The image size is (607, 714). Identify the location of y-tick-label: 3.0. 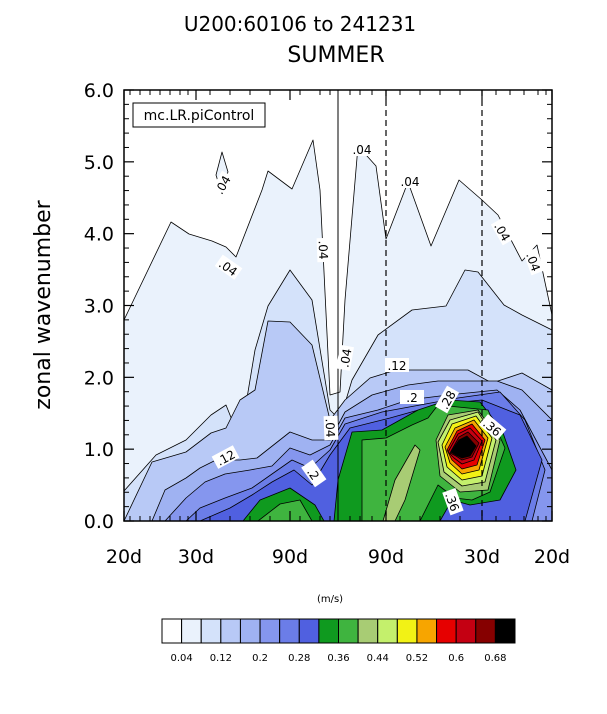
(99, 307).